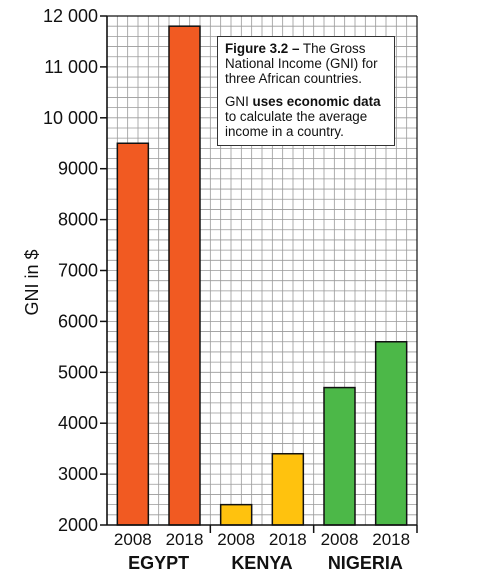  What do you see at coordinates (239, 101) in the screenshot?
I see `caption-text-pre: GNI` at bounding box center [239, 101].